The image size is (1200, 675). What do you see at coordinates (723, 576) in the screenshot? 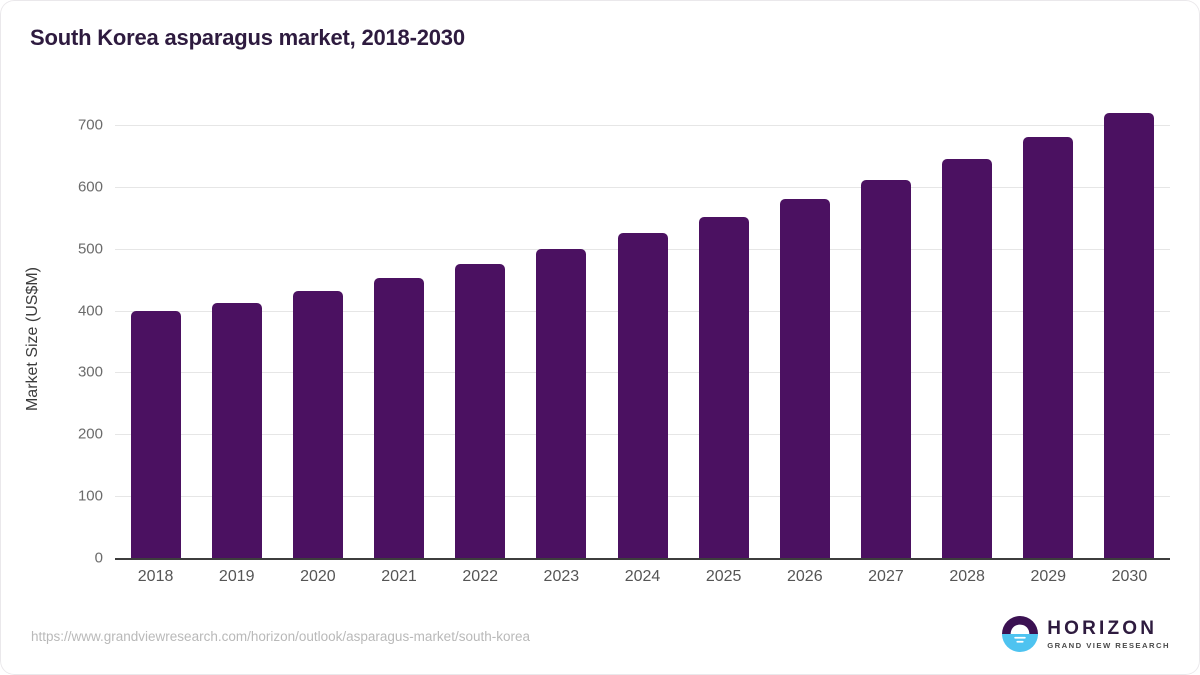
I see `x-tick-label-2025: 2025` at bounding box center [723, 576].